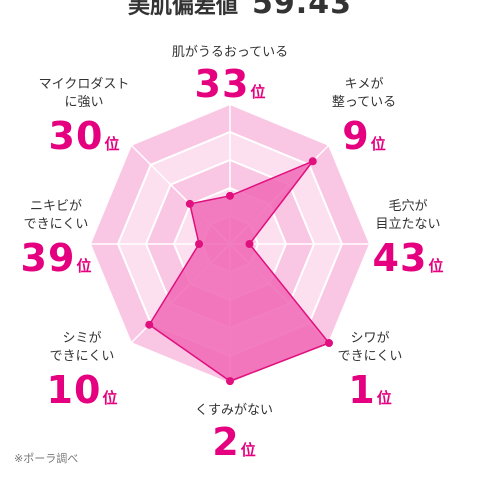 The width and height of the screenshot is (480, 480). Describe the element at coordinates (408, 216) in the screenshot. I see `axis-label-3: 毛穴が 目立たない` at that location.